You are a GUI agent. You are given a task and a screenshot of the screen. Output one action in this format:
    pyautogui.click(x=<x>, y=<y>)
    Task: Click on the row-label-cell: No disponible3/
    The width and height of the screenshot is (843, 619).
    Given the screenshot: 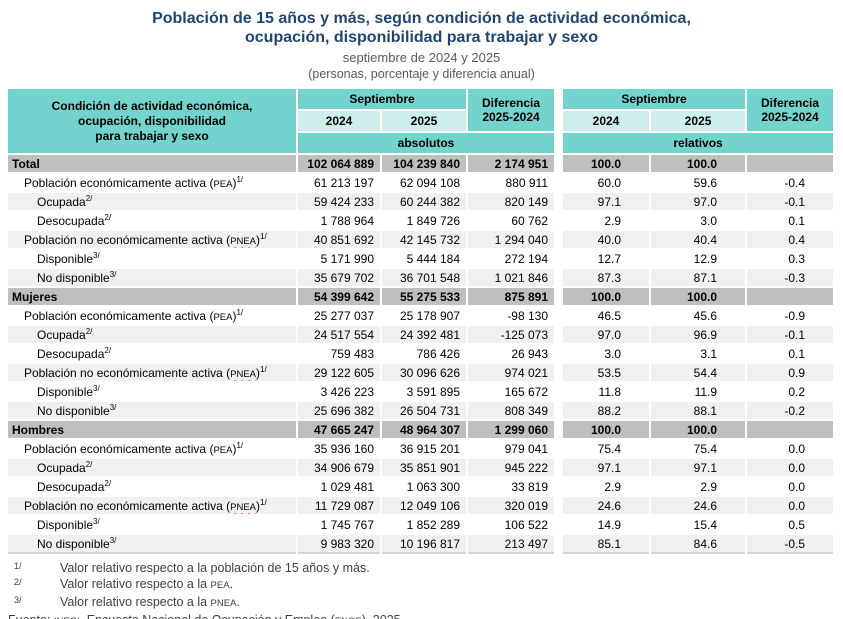 What is the action you would take?
    pyautogui.click(x=152, y=544)
    